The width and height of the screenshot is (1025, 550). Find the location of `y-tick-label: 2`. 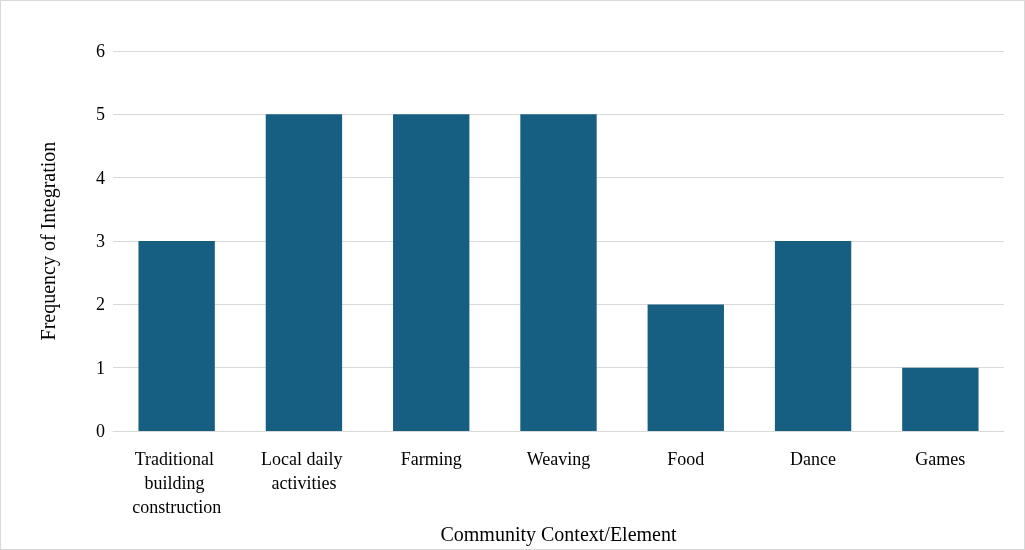

y-tick-label: 2 is located at coordinates (100, 304).